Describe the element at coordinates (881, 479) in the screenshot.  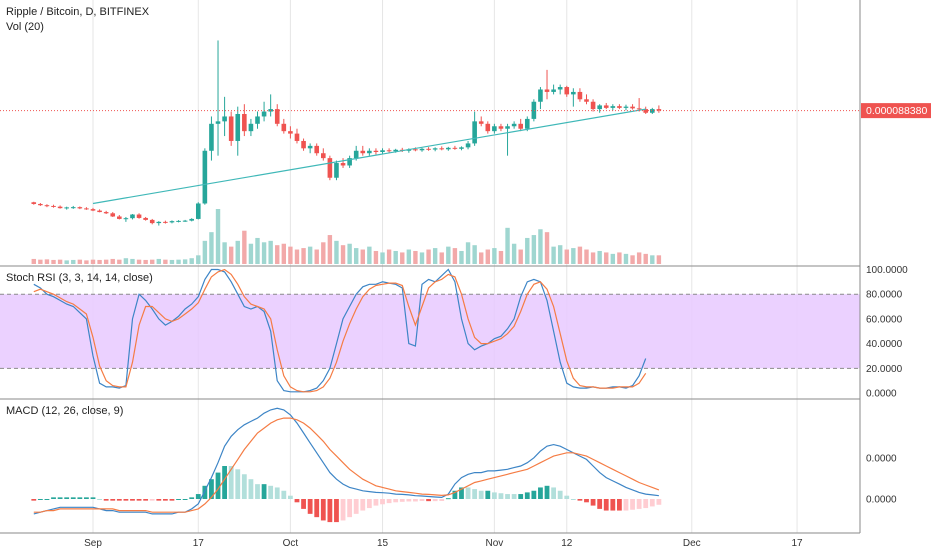
I see `macd-axis-labels: 0.0000 0.0000` at that location.